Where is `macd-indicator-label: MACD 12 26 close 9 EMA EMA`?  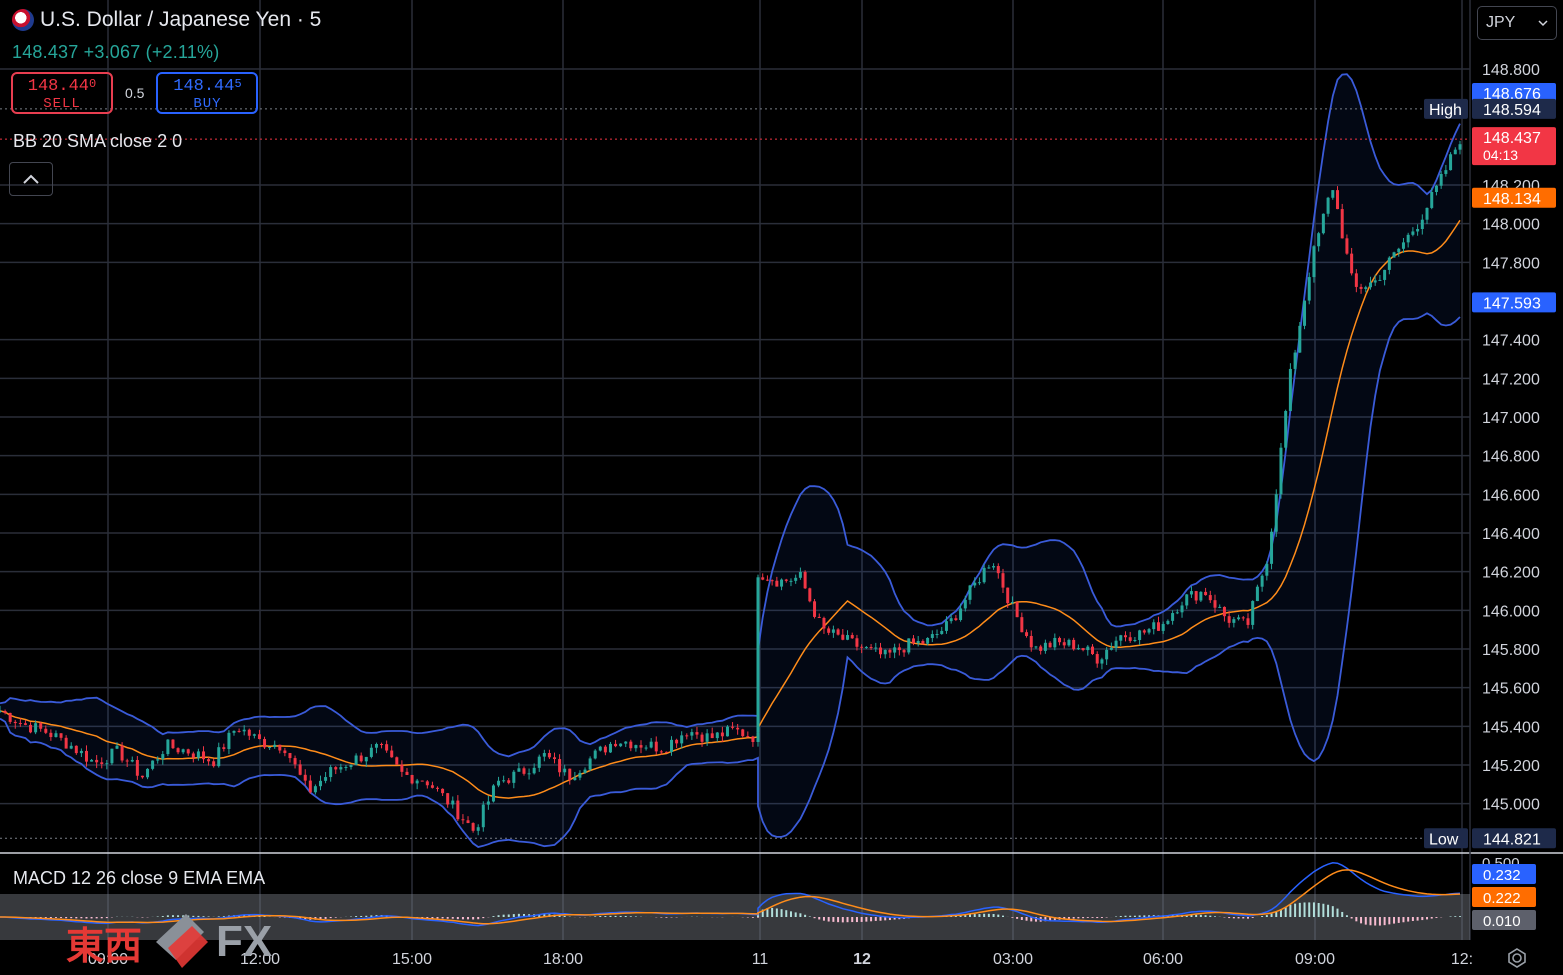 macd-indicator-label: MACD 12 26 close 9 EMA EMA is located at coordinates (139, 878).